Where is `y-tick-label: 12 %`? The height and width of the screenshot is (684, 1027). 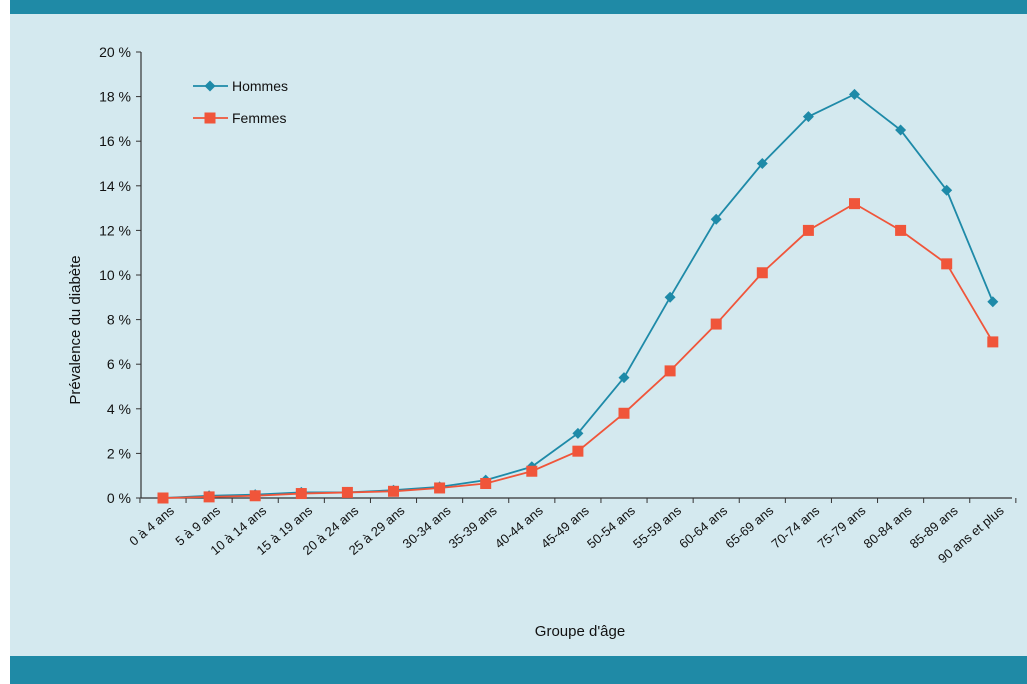
y-tick-label: 12 % is located at coordinates (115, 230).